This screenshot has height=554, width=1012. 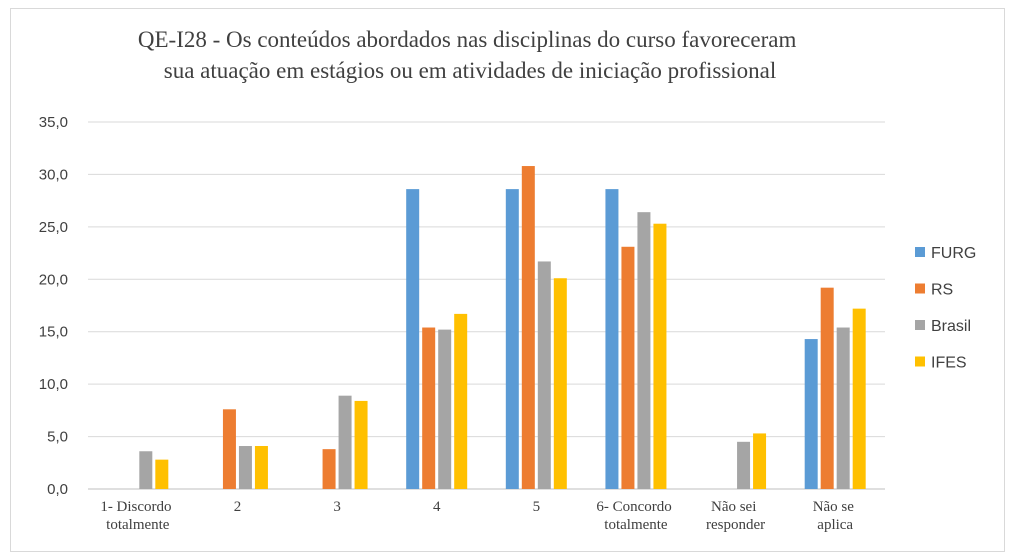 I want to click on x-tick-label: 5, so click(x=537, y=507).